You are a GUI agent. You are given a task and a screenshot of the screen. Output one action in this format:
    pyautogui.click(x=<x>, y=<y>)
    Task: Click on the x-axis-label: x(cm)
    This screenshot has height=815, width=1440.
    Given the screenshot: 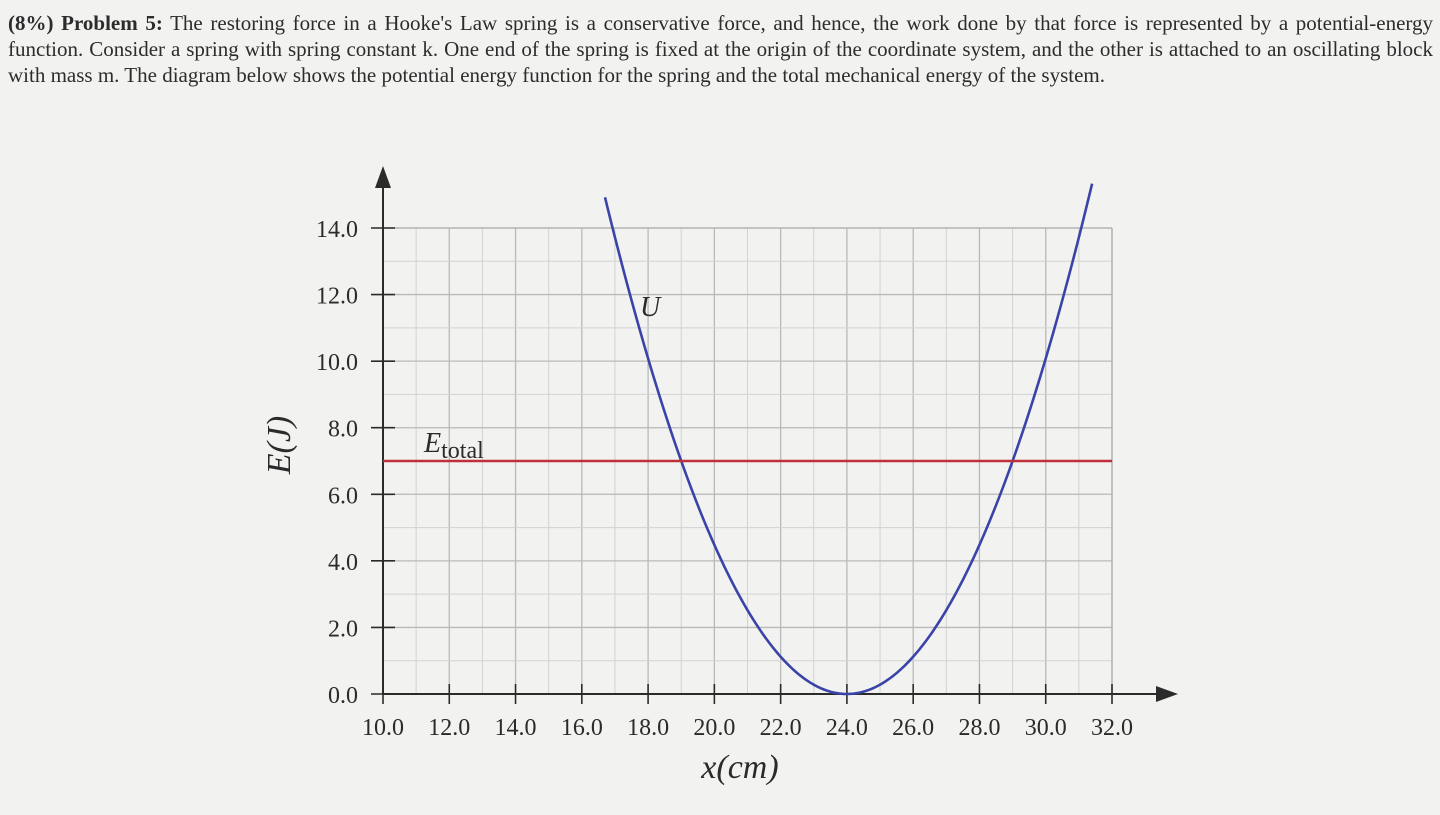 What is the action you would take?
    pyautogui.click(x=739, y=767)
    